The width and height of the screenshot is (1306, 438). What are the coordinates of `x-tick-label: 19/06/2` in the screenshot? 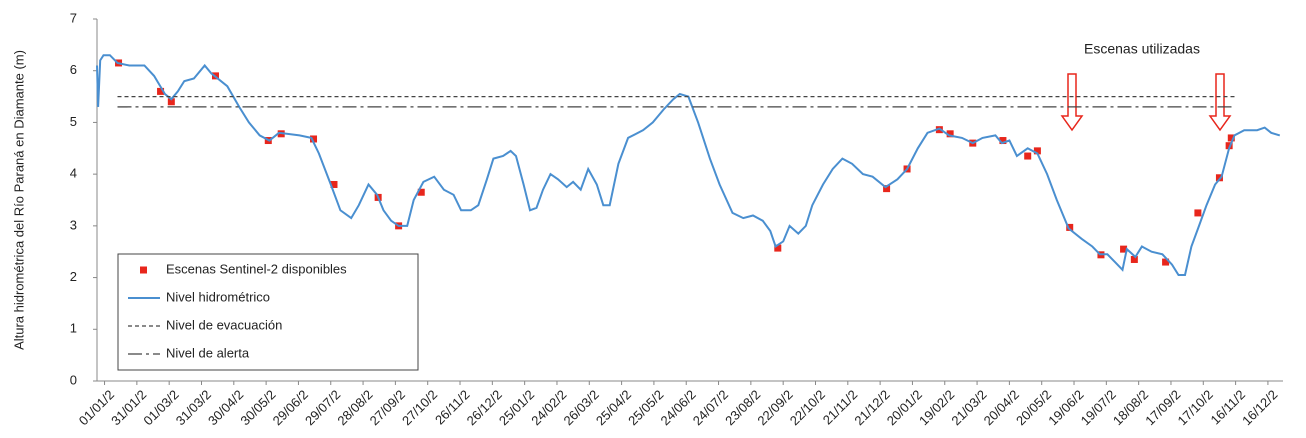 It's located at (1065, 407).